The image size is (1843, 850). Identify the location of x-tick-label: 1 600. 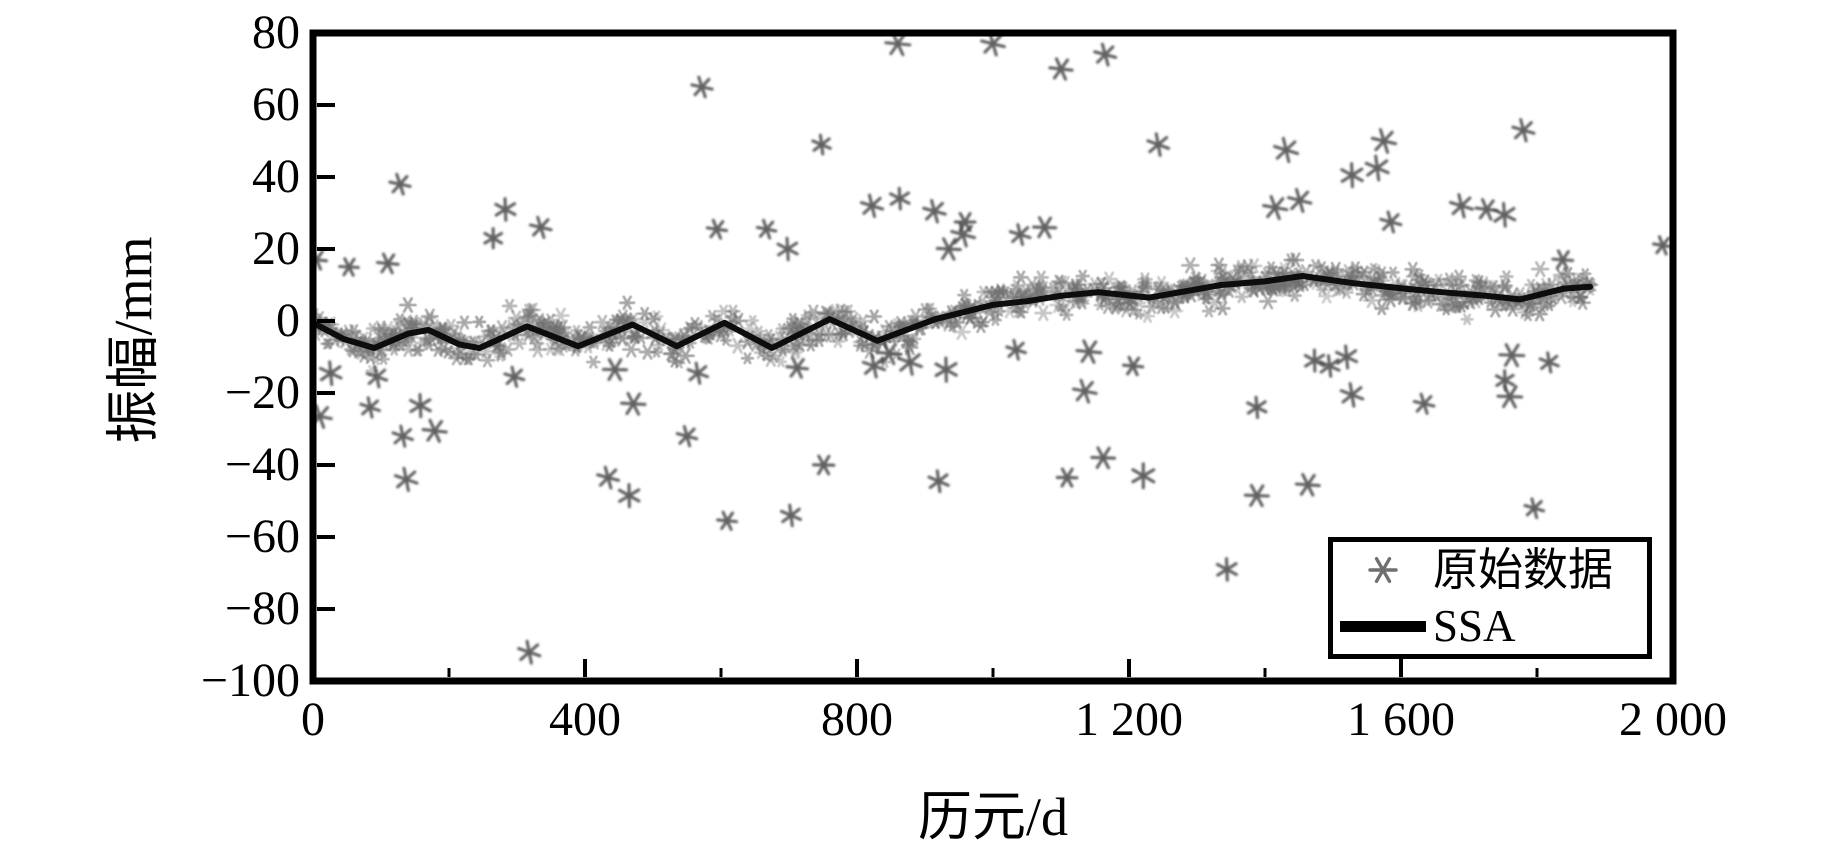
(1401, 719).